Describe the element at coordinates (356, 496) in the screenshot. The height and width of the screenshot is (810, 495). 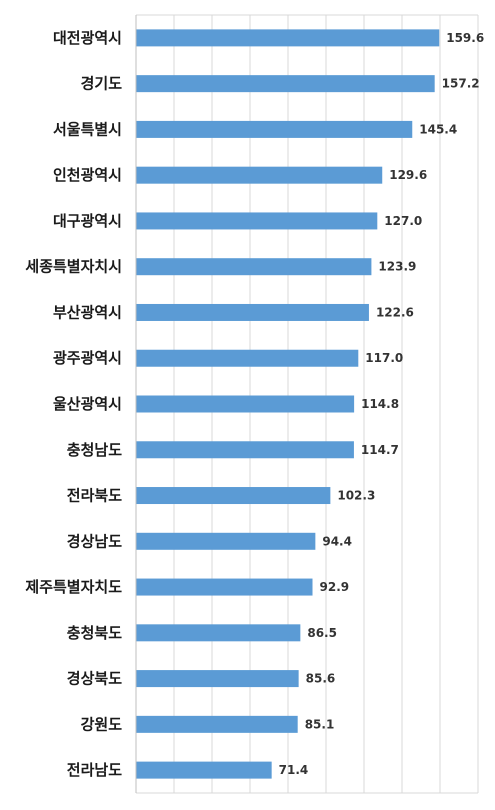
I see `data-label: 102.3` at that location.